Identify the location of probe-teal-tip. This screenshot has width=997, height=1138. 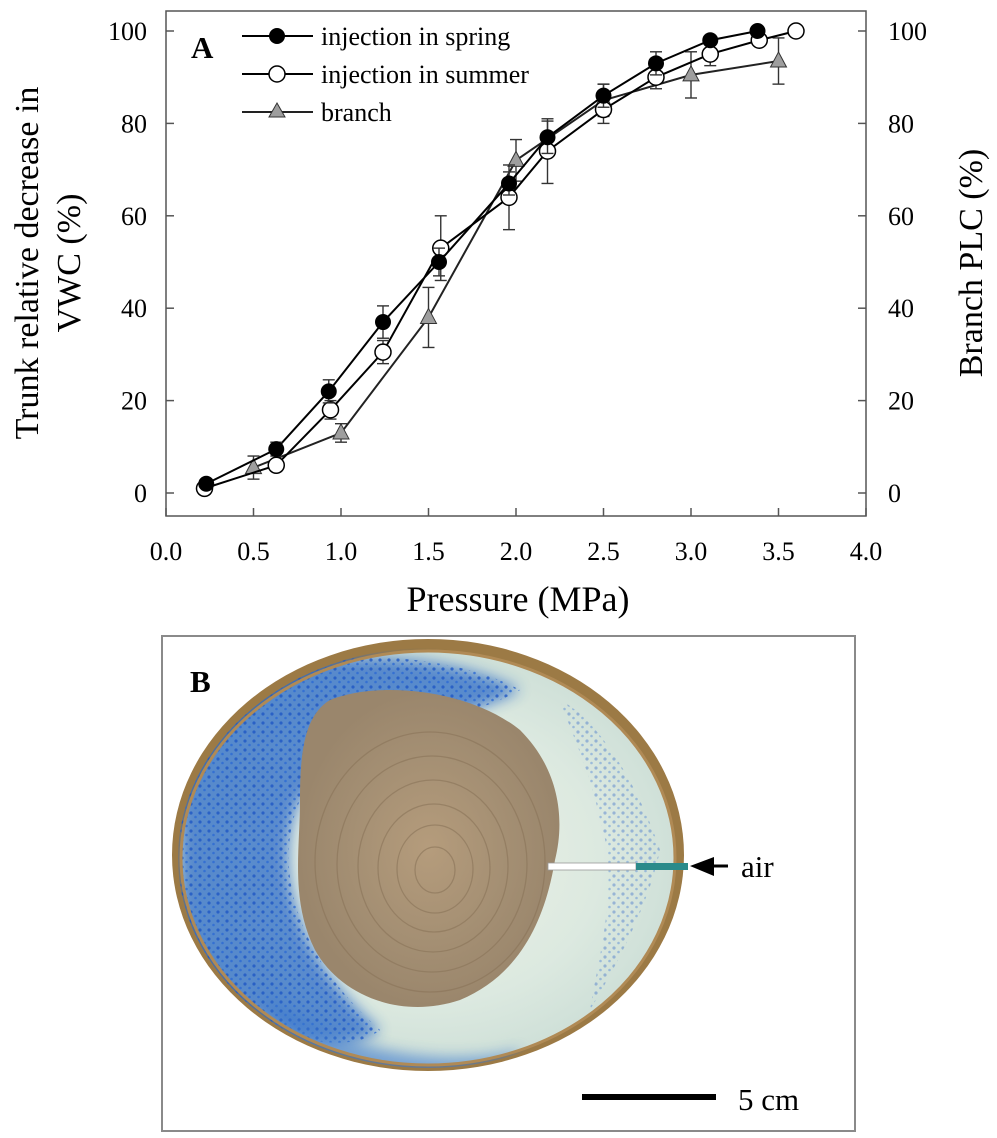
(662, 866).